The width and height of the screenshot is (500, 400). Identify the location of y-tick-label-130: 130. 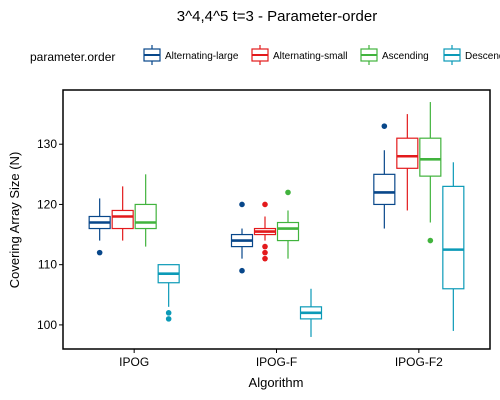
(47, 144).